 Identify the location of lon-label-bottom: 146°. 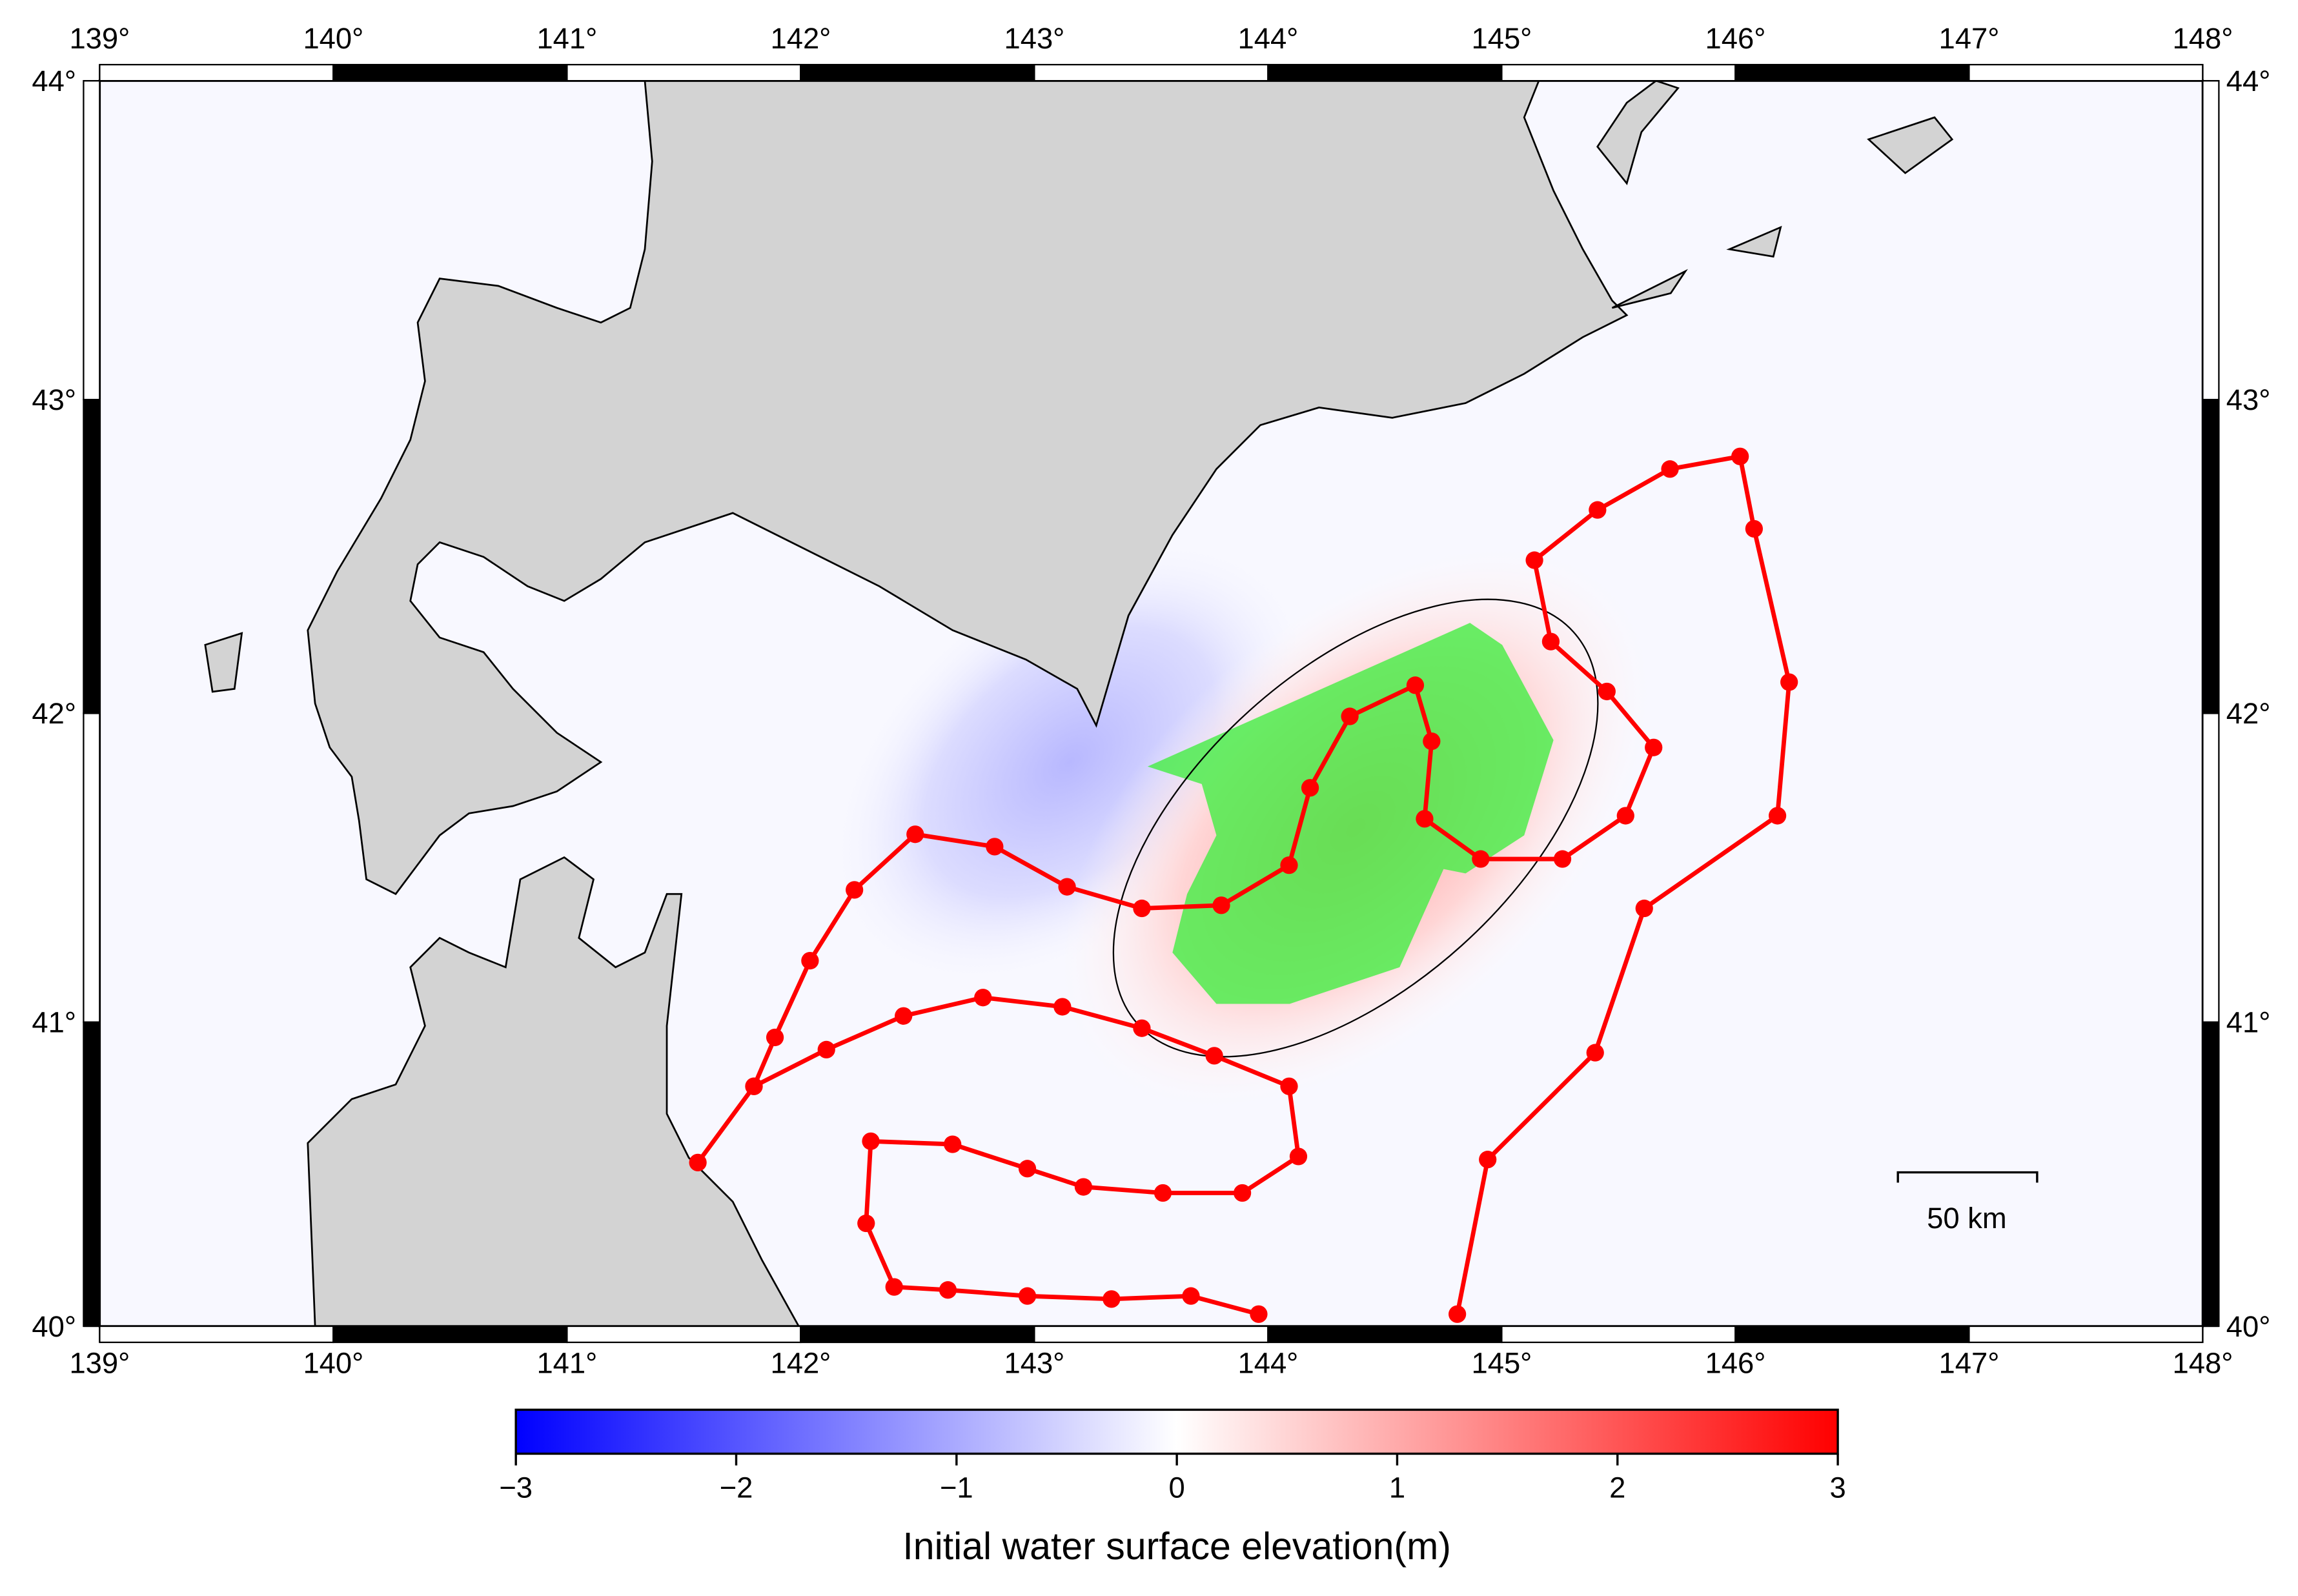
(1735, 1364).